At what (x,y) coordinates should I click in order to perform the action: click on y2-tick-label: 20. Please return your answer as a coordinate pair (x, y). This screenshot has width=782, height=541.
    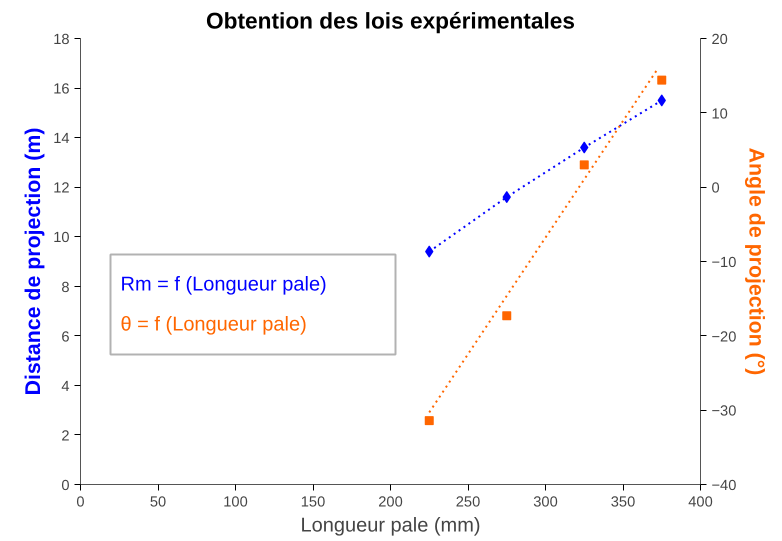
    Looking at the image, I should click on (720, 40).